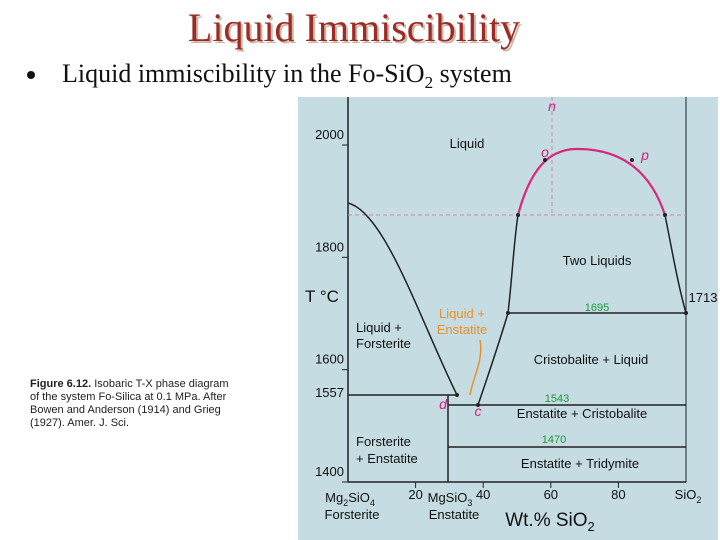 This screenshot has height=540, width=720. Describe the element at coordinates (475, 367) in the screenshot. I see `pointer` at that location.